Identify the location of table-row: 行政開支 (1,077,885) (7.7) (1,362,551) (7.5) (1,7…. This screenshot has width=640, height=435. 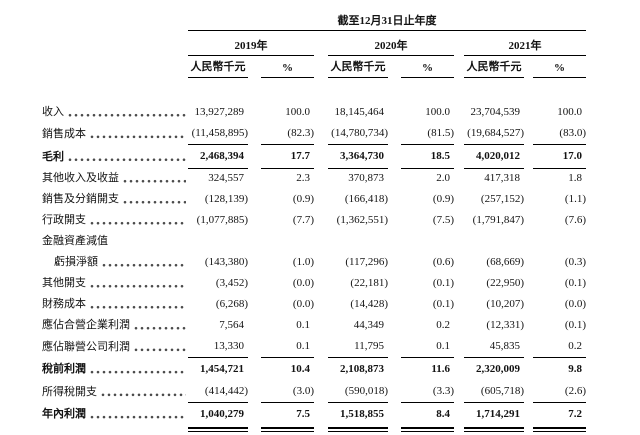
(314, 220).